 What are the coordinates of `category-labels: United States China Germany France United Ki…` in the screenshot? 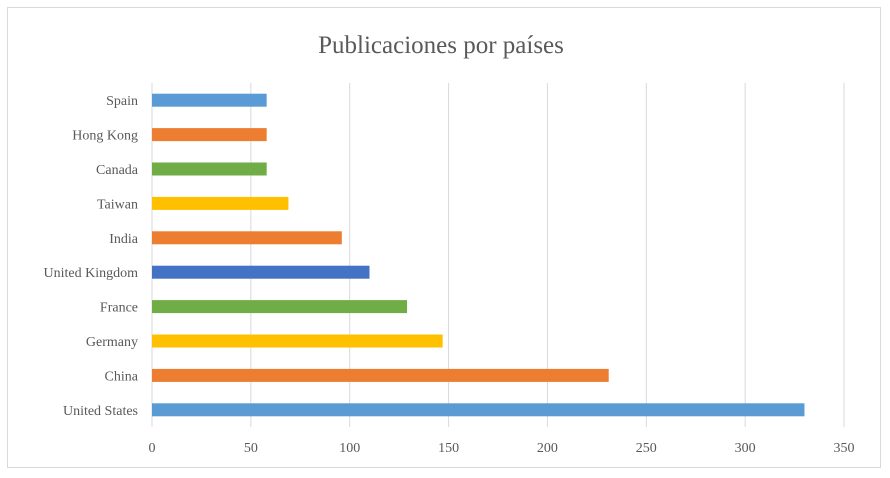 It's located at (91, 256).